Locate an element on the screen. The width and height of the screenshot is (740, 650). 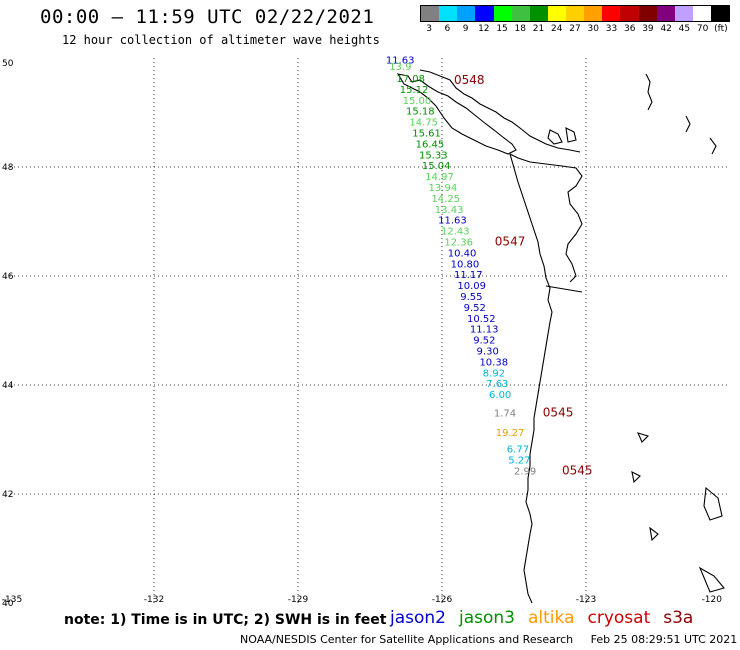
wave-height-value: 15.12 is located at coordinates (414, 90).